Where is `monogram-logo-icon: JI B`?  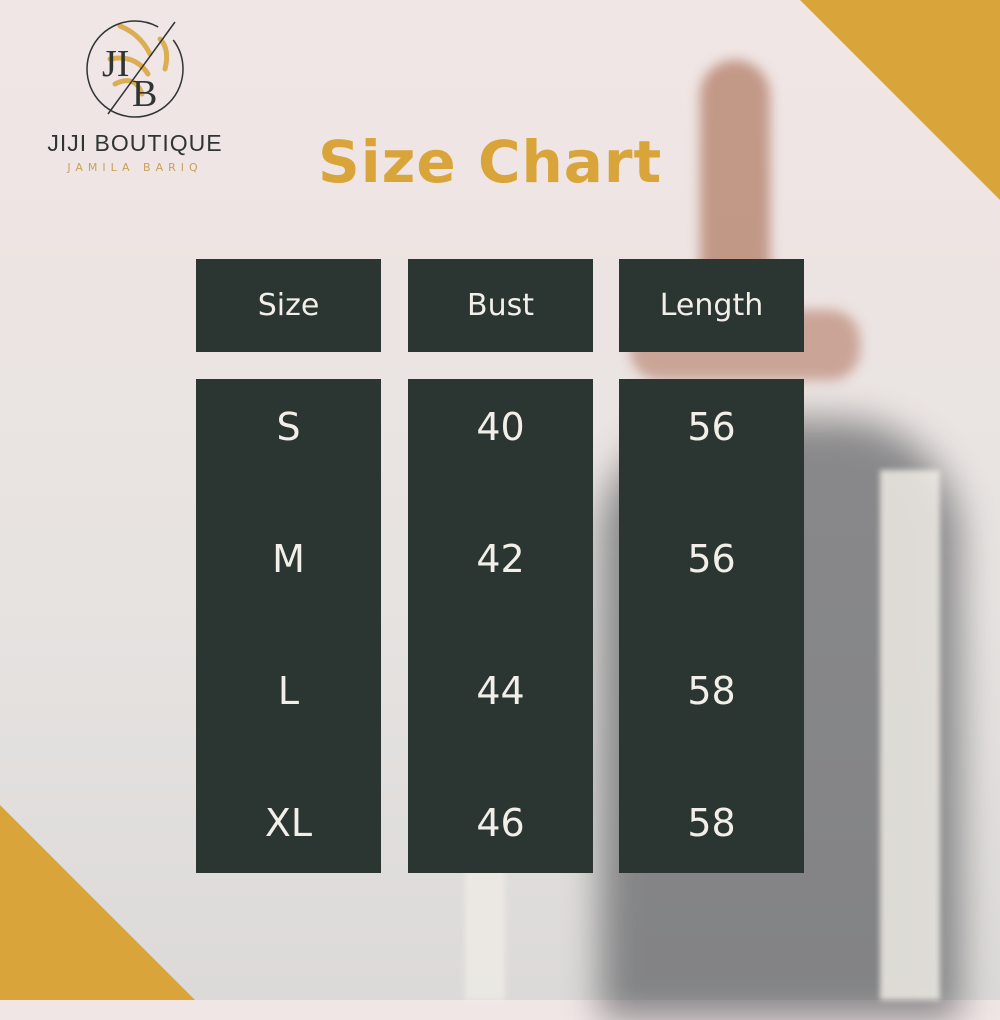 monogram-logo-icon: JI B is located at coordinates (135, 69).